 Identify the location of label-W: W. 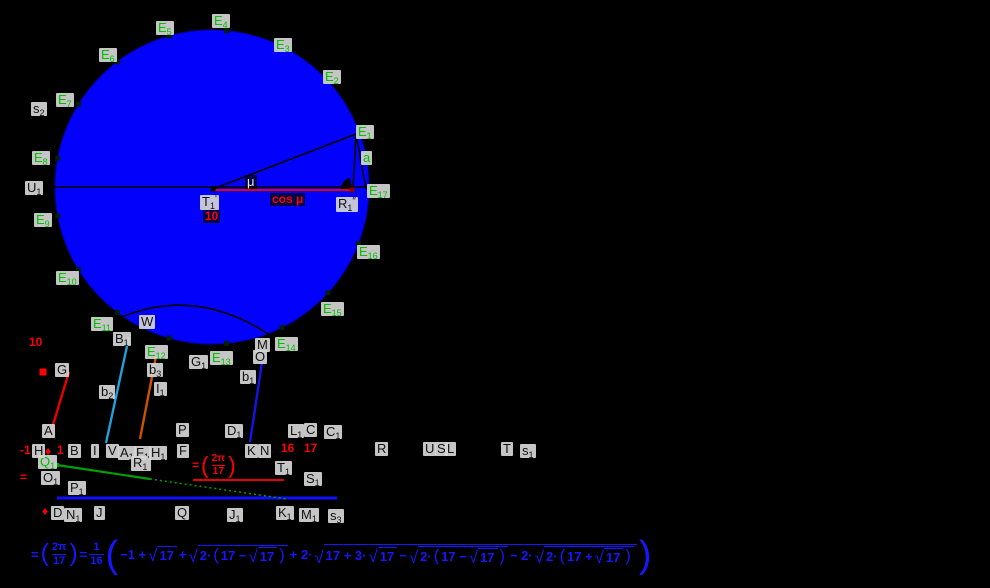
(147, 322).